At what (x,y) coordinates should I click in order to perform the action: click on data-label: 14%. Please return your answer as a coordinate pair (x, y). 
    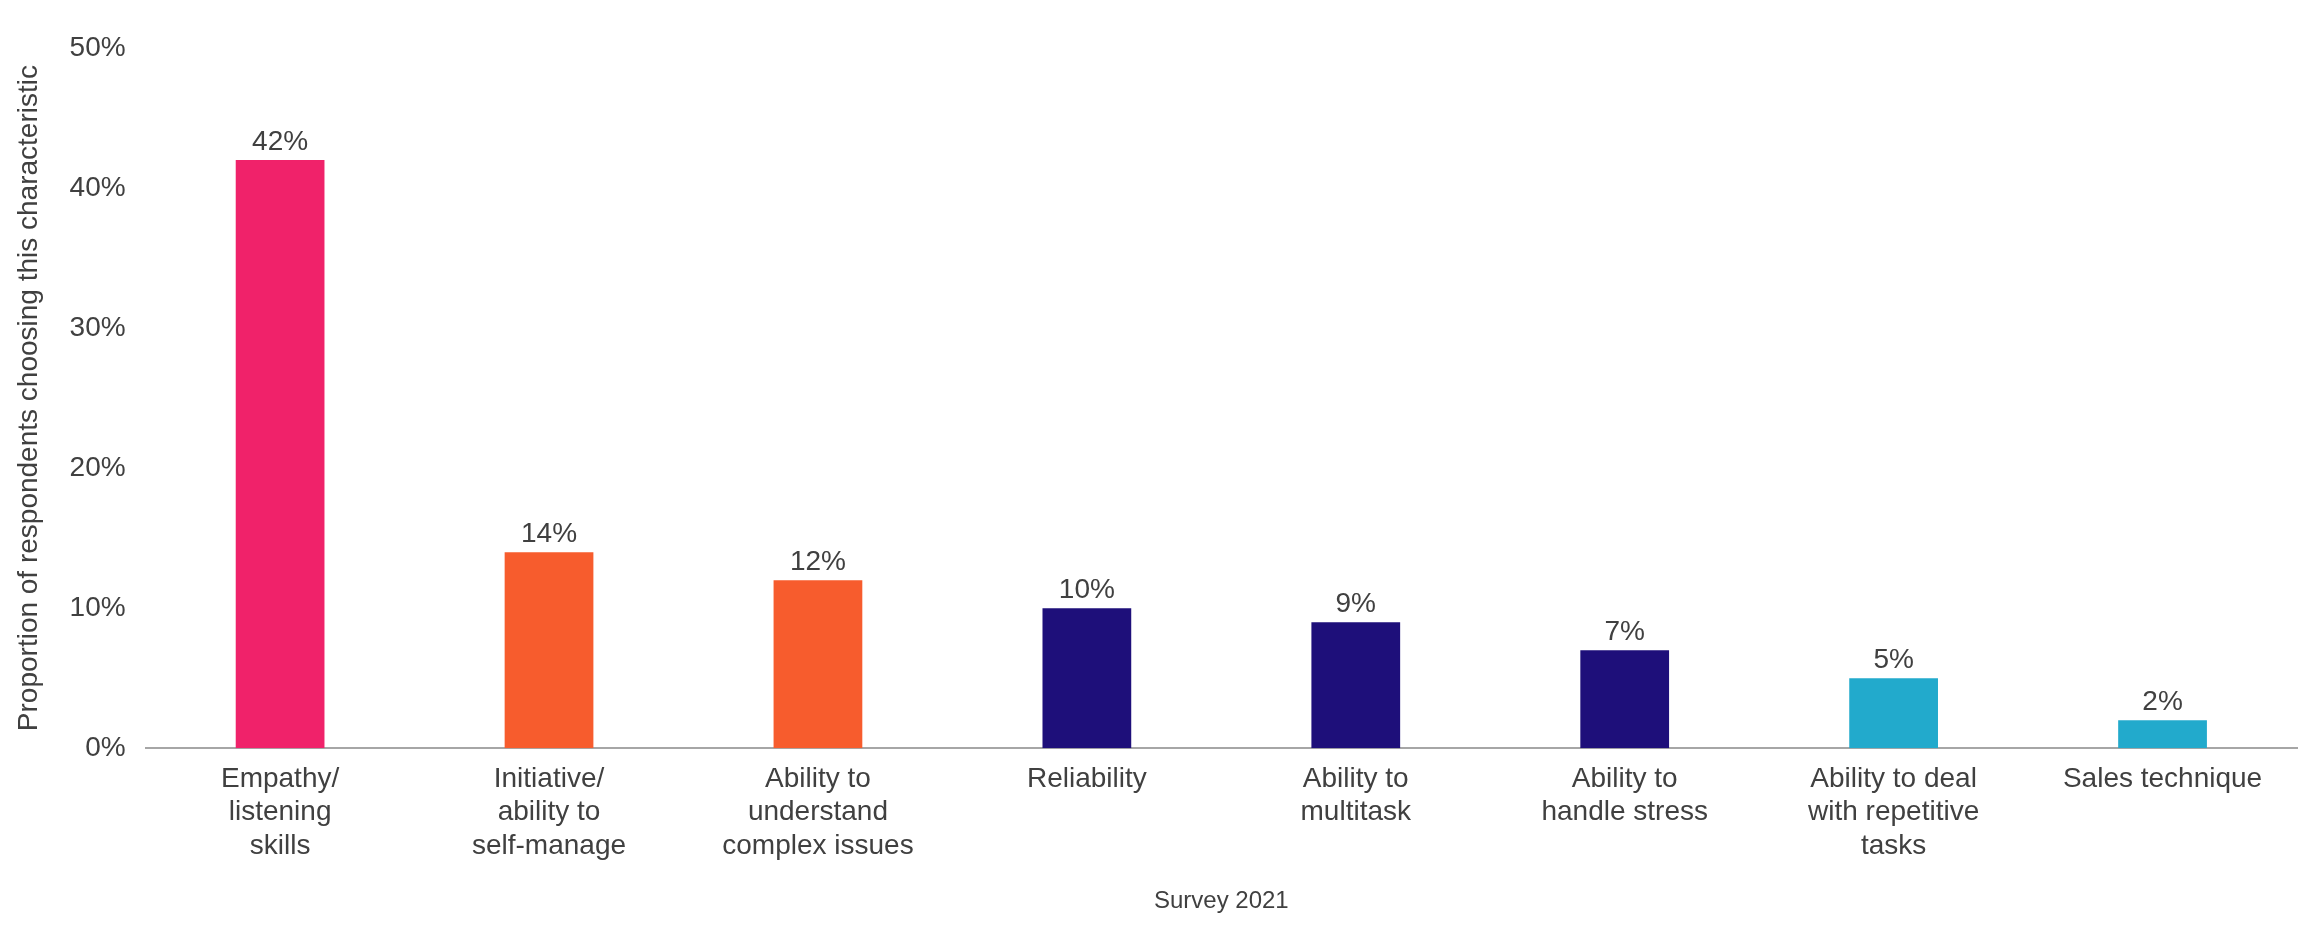
    Looking at the image, I should click on (549, 532).